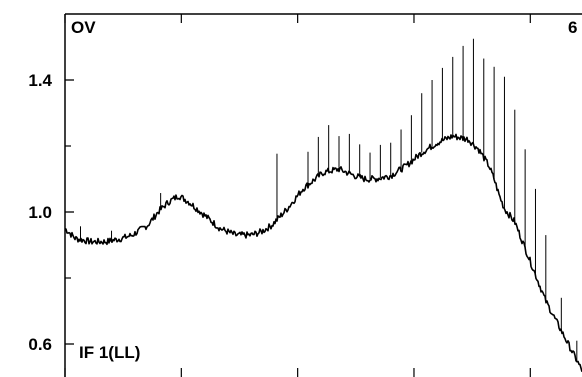 The width and height of the screenshot is (582, 377). Describe the element at coordinates (40, 80) in the screenshot. I see `y-tick-label: 1.4` at that location.